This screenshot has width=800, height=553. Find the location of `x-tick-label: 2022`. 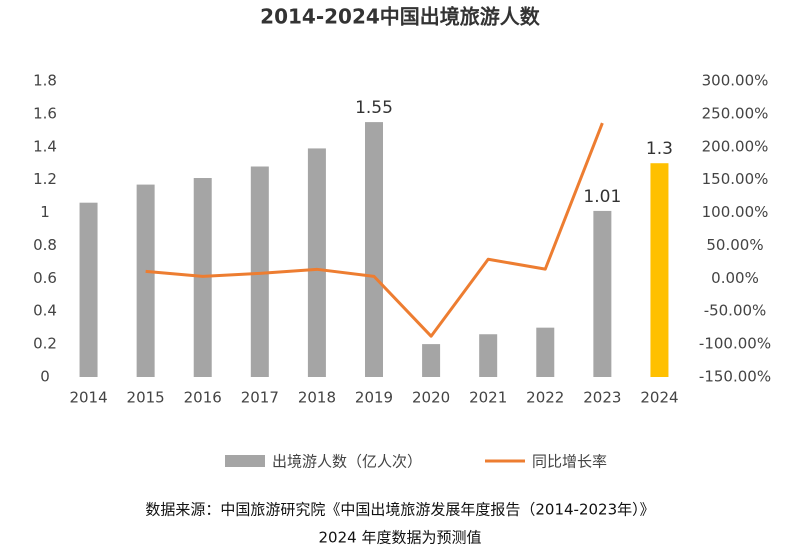

x-tick-label: 2022 is located at coordinates (545, 398).